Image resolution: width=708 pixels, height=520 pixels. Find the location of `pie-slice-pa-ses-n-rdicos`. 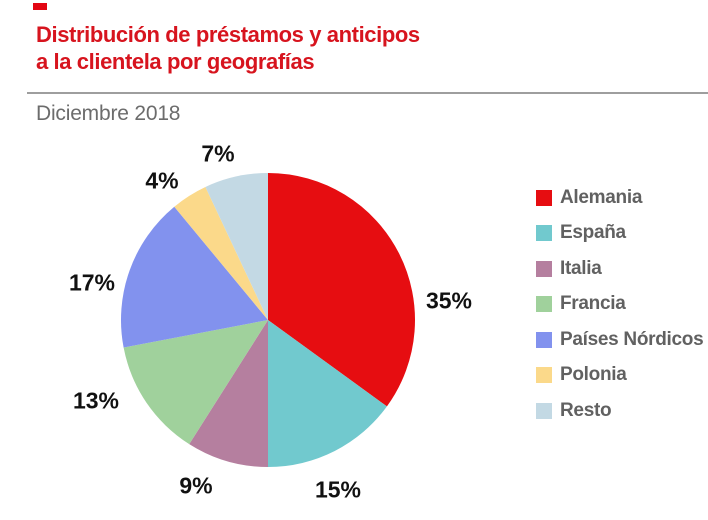

pie-slice-pa-ses-n-rdicos is located at coordinates (194, 277).